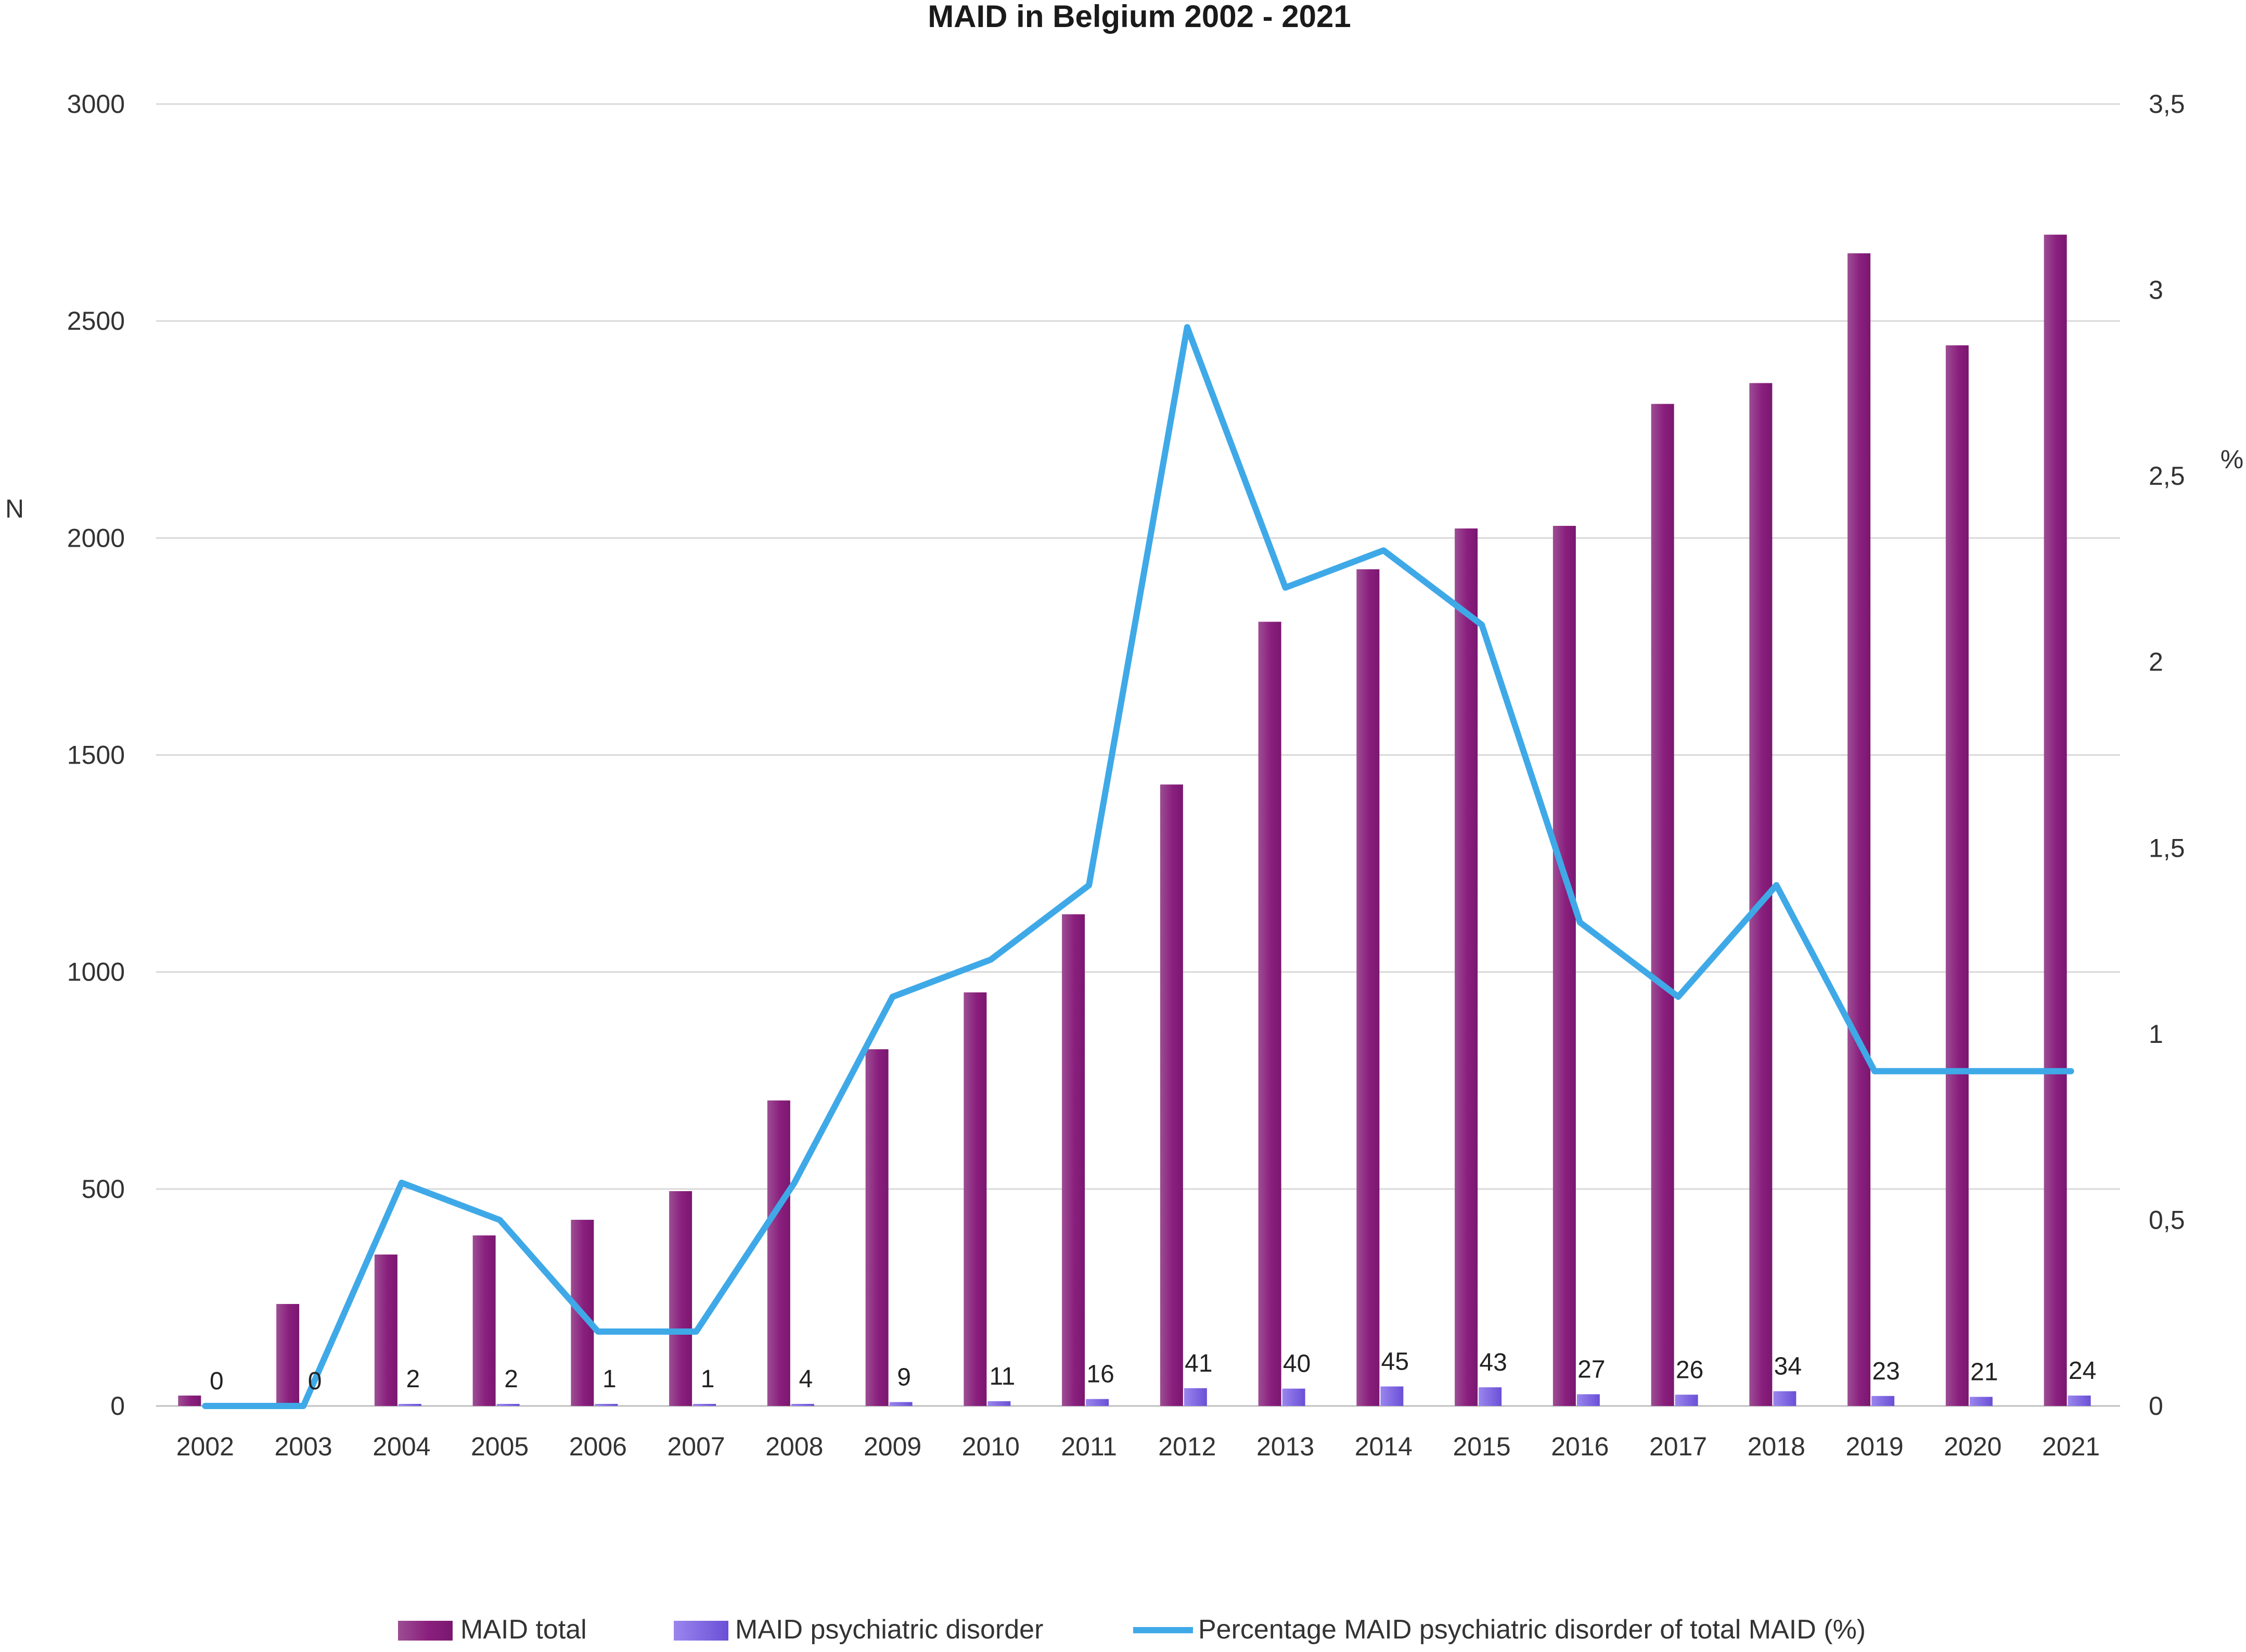  What do you see at coordinates (1100, 1374) in the screenshot?
I see `data-label-psychiatric: 16` at bounding box center [1100, 1374].